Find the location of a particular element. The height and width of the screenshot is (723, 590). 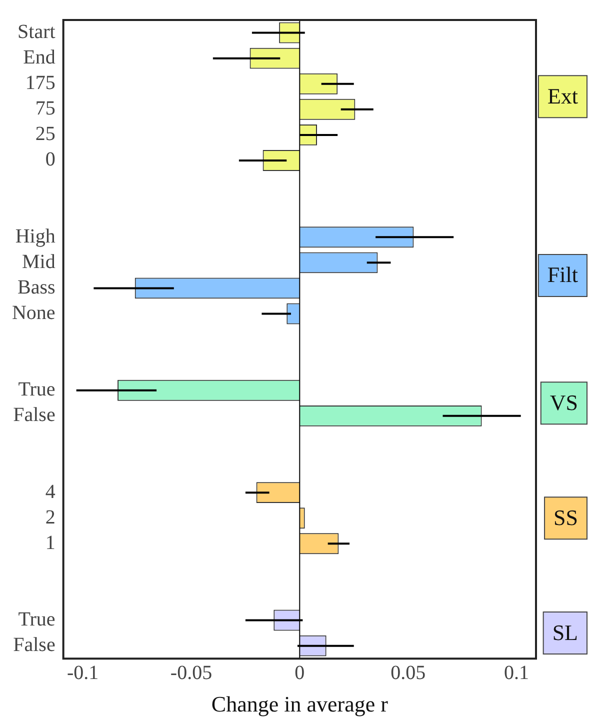

x-tick-label: 0 is located at coordinates (299, 673).